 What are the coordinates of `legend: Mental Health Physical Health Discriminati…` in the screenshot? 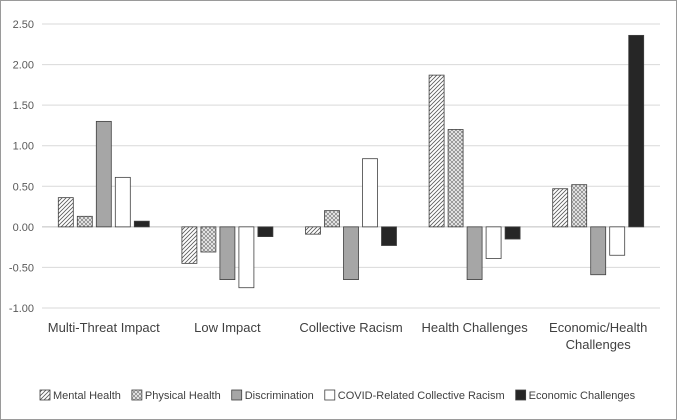 It's located at (337, 395).